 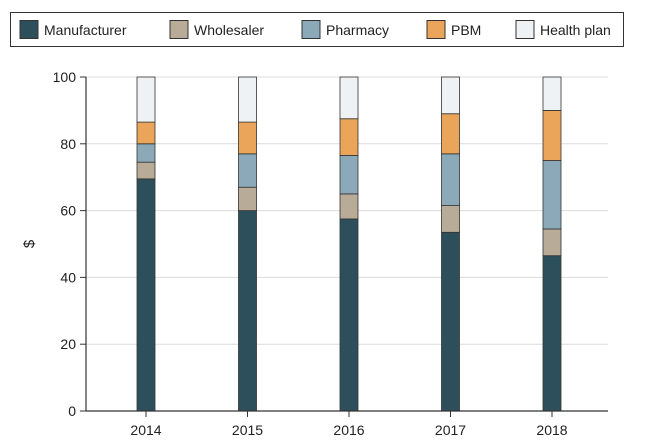 What do you see at coordinates (229, 30) in the screenshot?
I see `legend-entry: Wholesaler` at bounding box center [229, 30].